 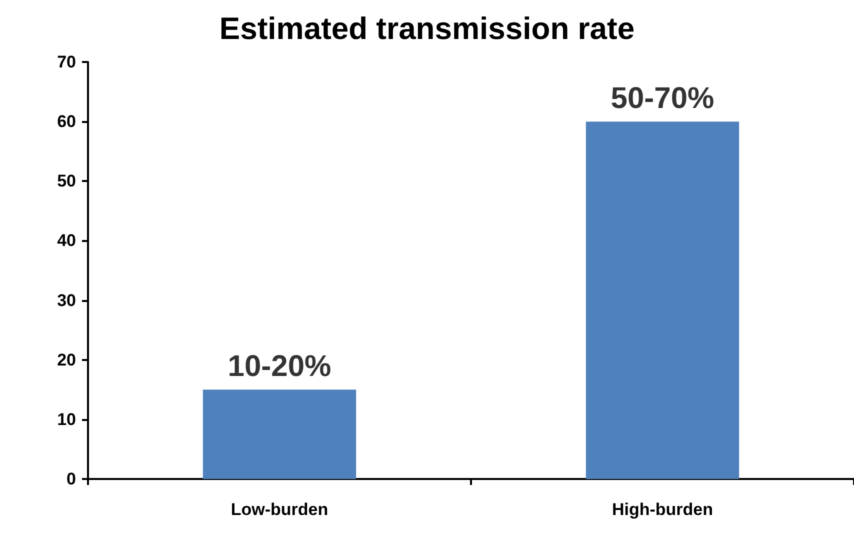 I want to click on y-tick-label: 40, so click(x=66, y=240).